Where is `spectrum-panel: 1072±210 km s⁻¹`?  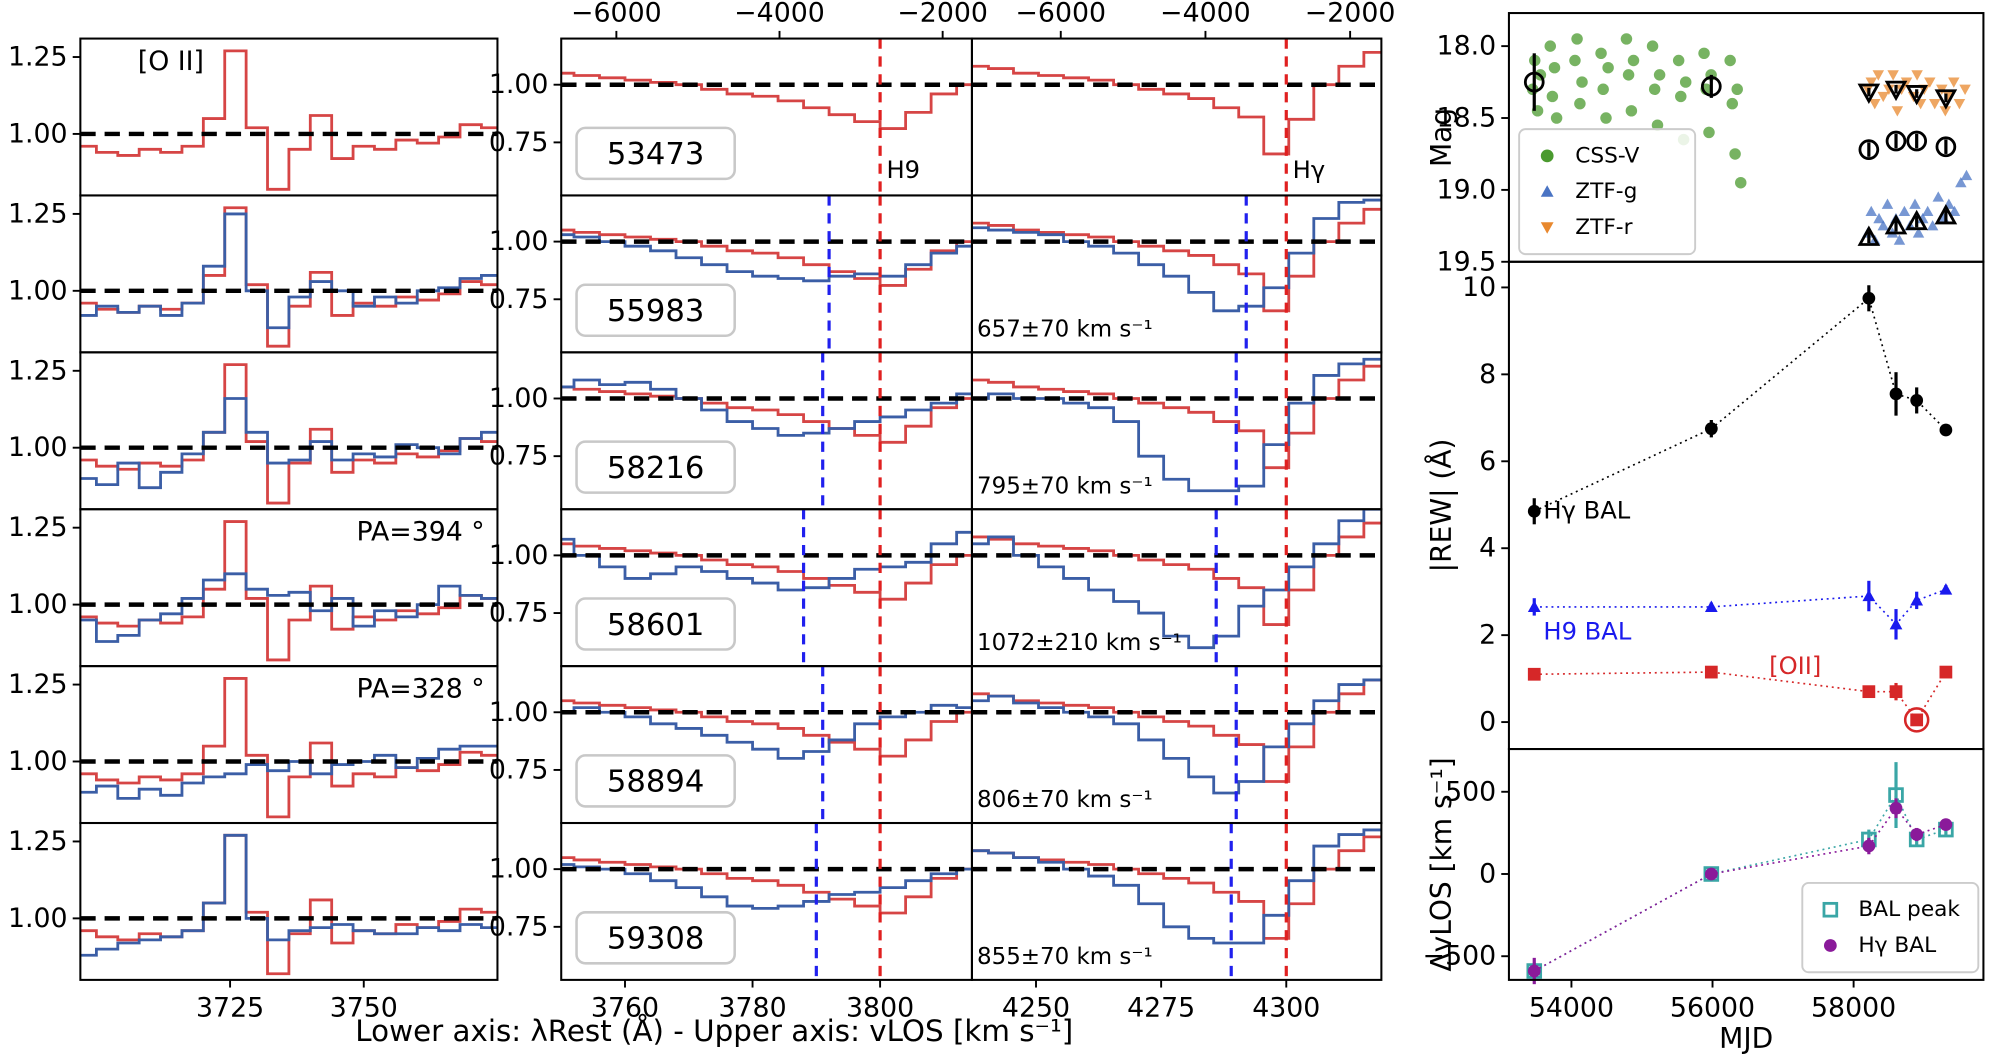 spectrum-panel: 1072±210 km s⁻¹ is located at coordinates (1176, 588).